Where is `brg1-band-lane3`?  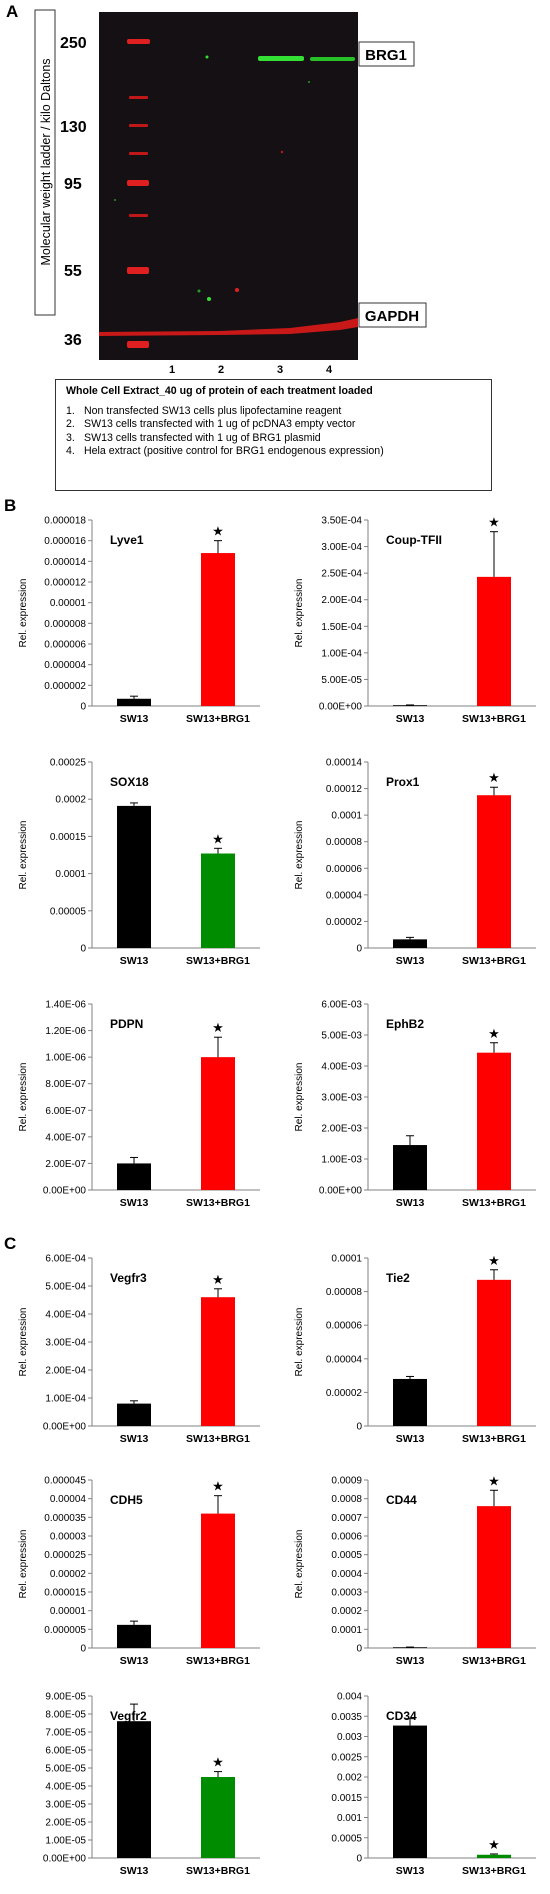 brg1-band-lane3 is located at coordinates (281, 58).